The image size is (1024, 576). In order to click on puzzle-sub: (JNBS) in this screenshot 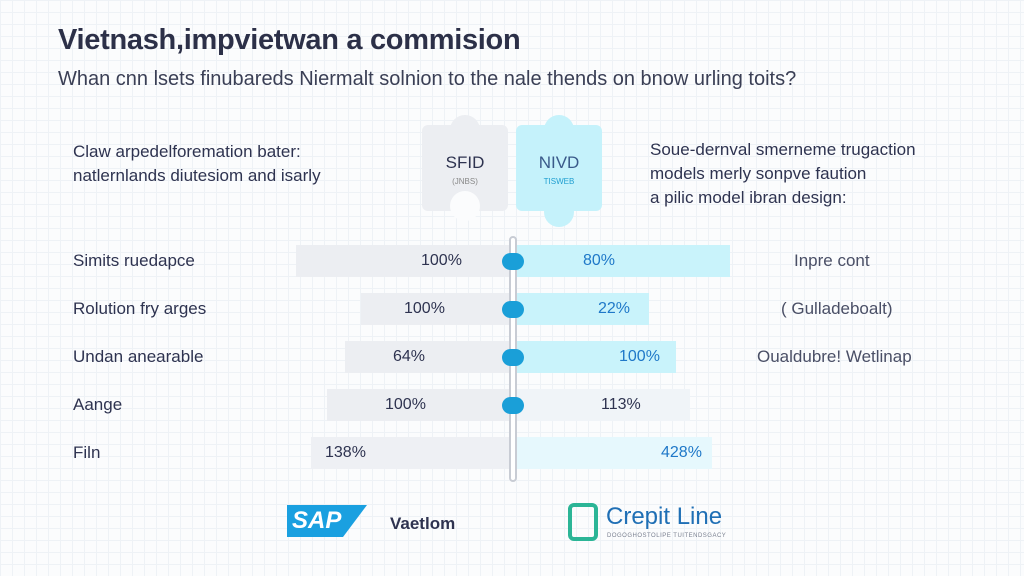, I will do `click(465, 181)`.